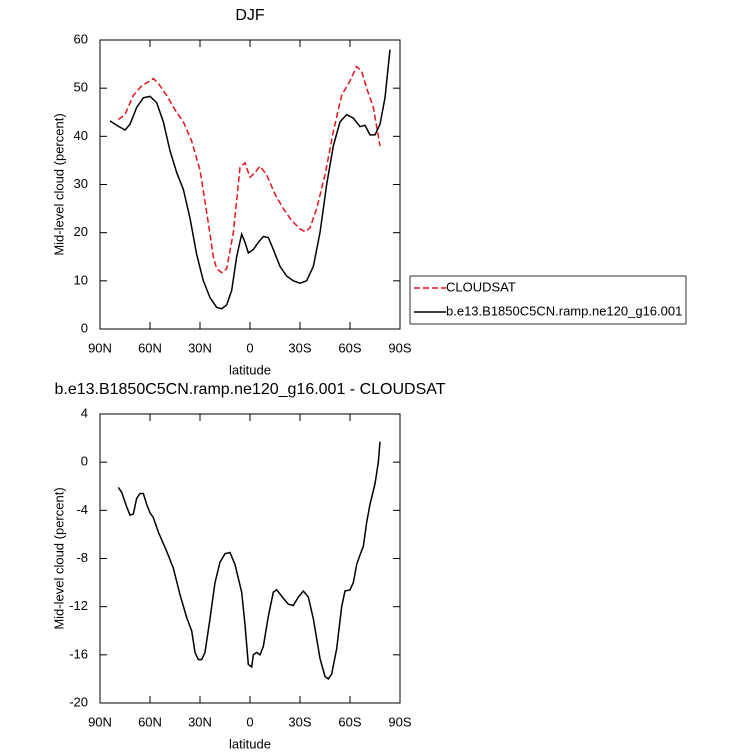 This screenshot has height=755, width=733. Describe the element at coordinates (81, 38) in the screenshot. I see `y-tick-label: 60` at that location.